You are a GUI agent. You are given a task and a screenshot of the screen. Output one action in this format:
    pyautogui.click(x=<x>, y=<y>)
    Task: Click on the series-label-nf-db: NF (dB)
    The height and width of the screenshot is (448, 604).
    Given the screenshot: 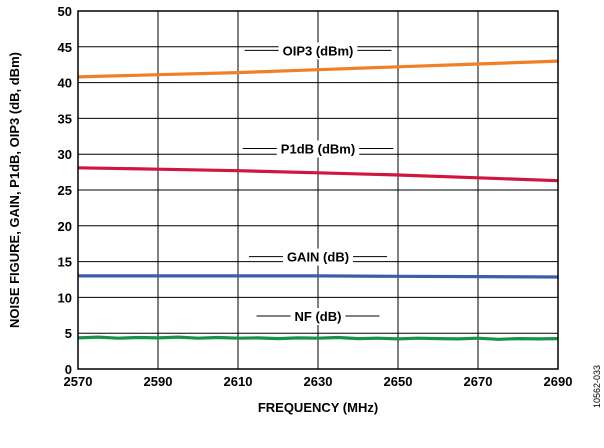 What is the action you would take?
    pyautogui.click(x=318, y=316)
    